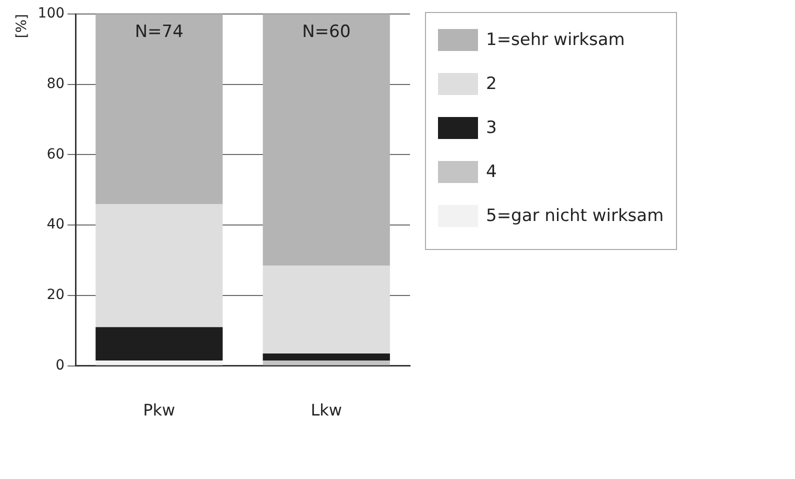 The image size is (795, 479). I want to click on annotation: N=60, so click(326, 32).